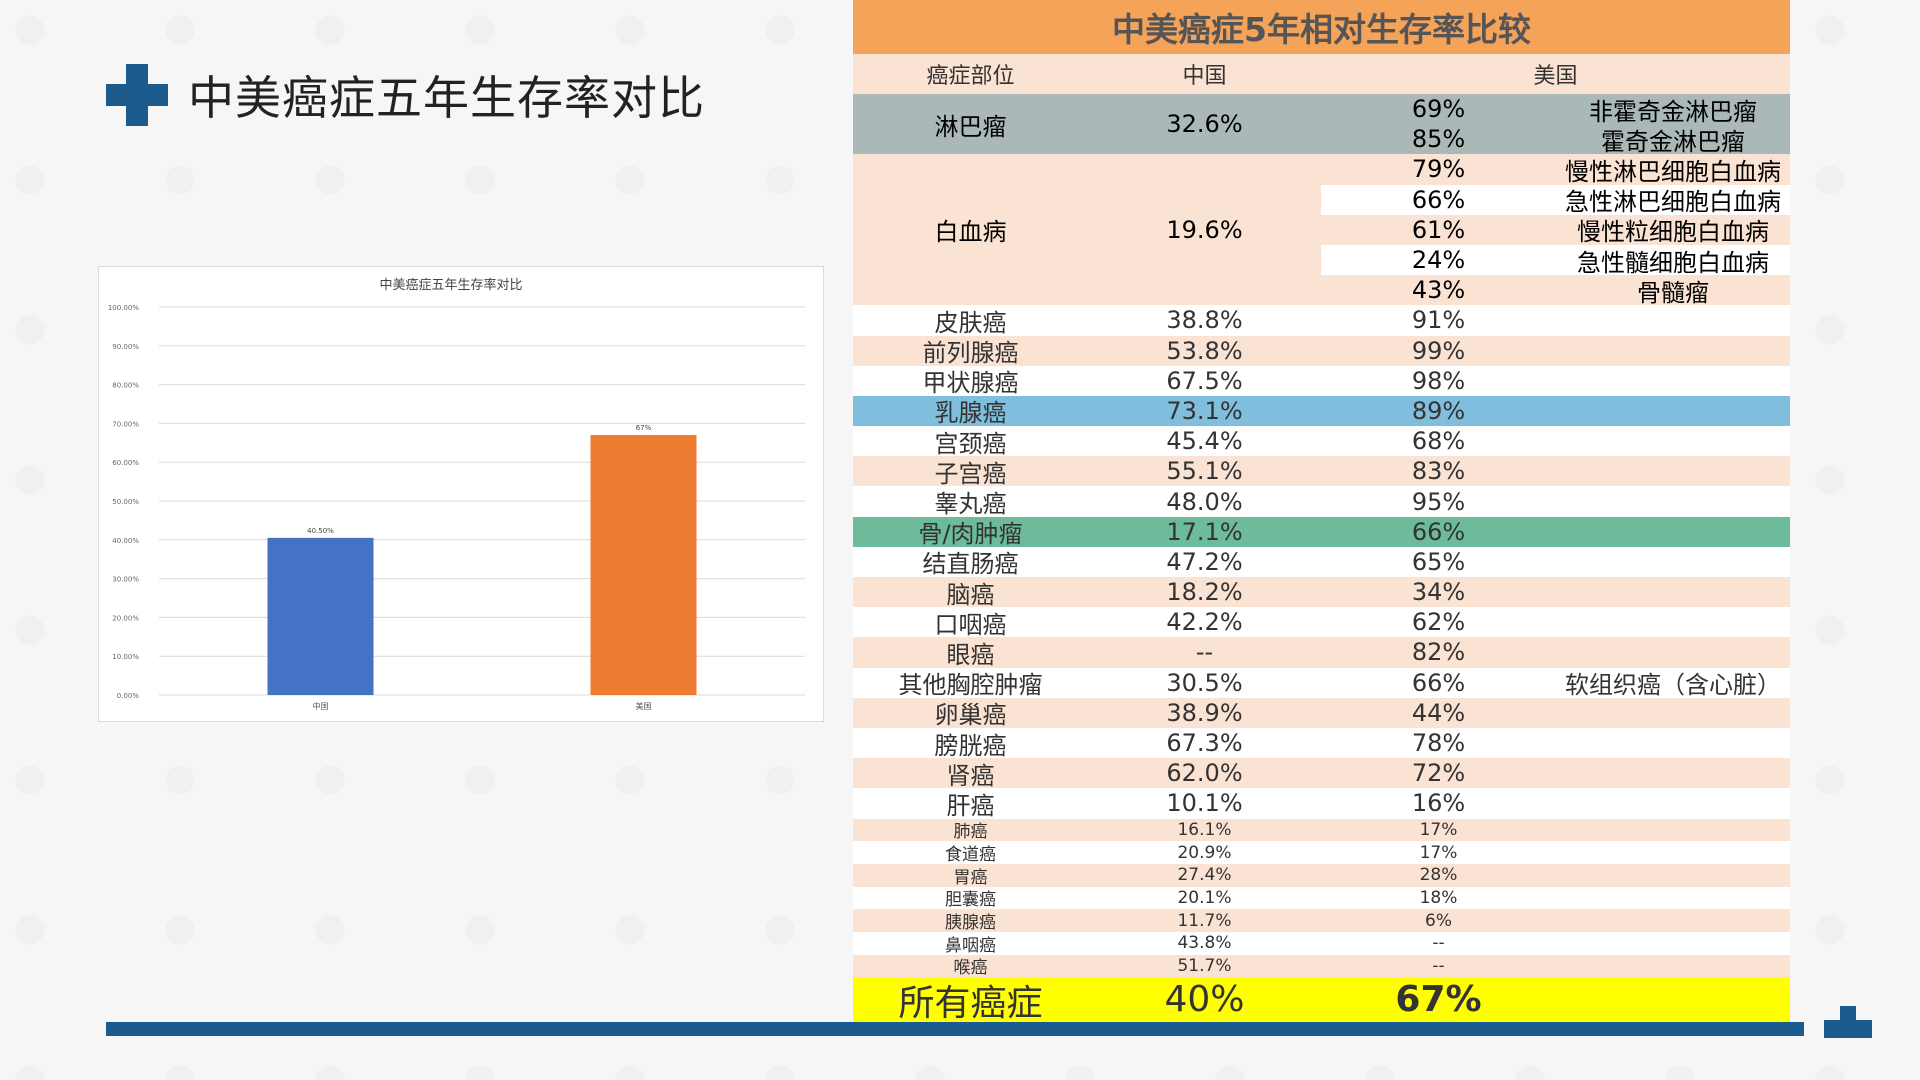  What do you see at coordinates (137, 95) in the screenshot?
I see `medical-cross-icon` at bounding box center [137, 95].